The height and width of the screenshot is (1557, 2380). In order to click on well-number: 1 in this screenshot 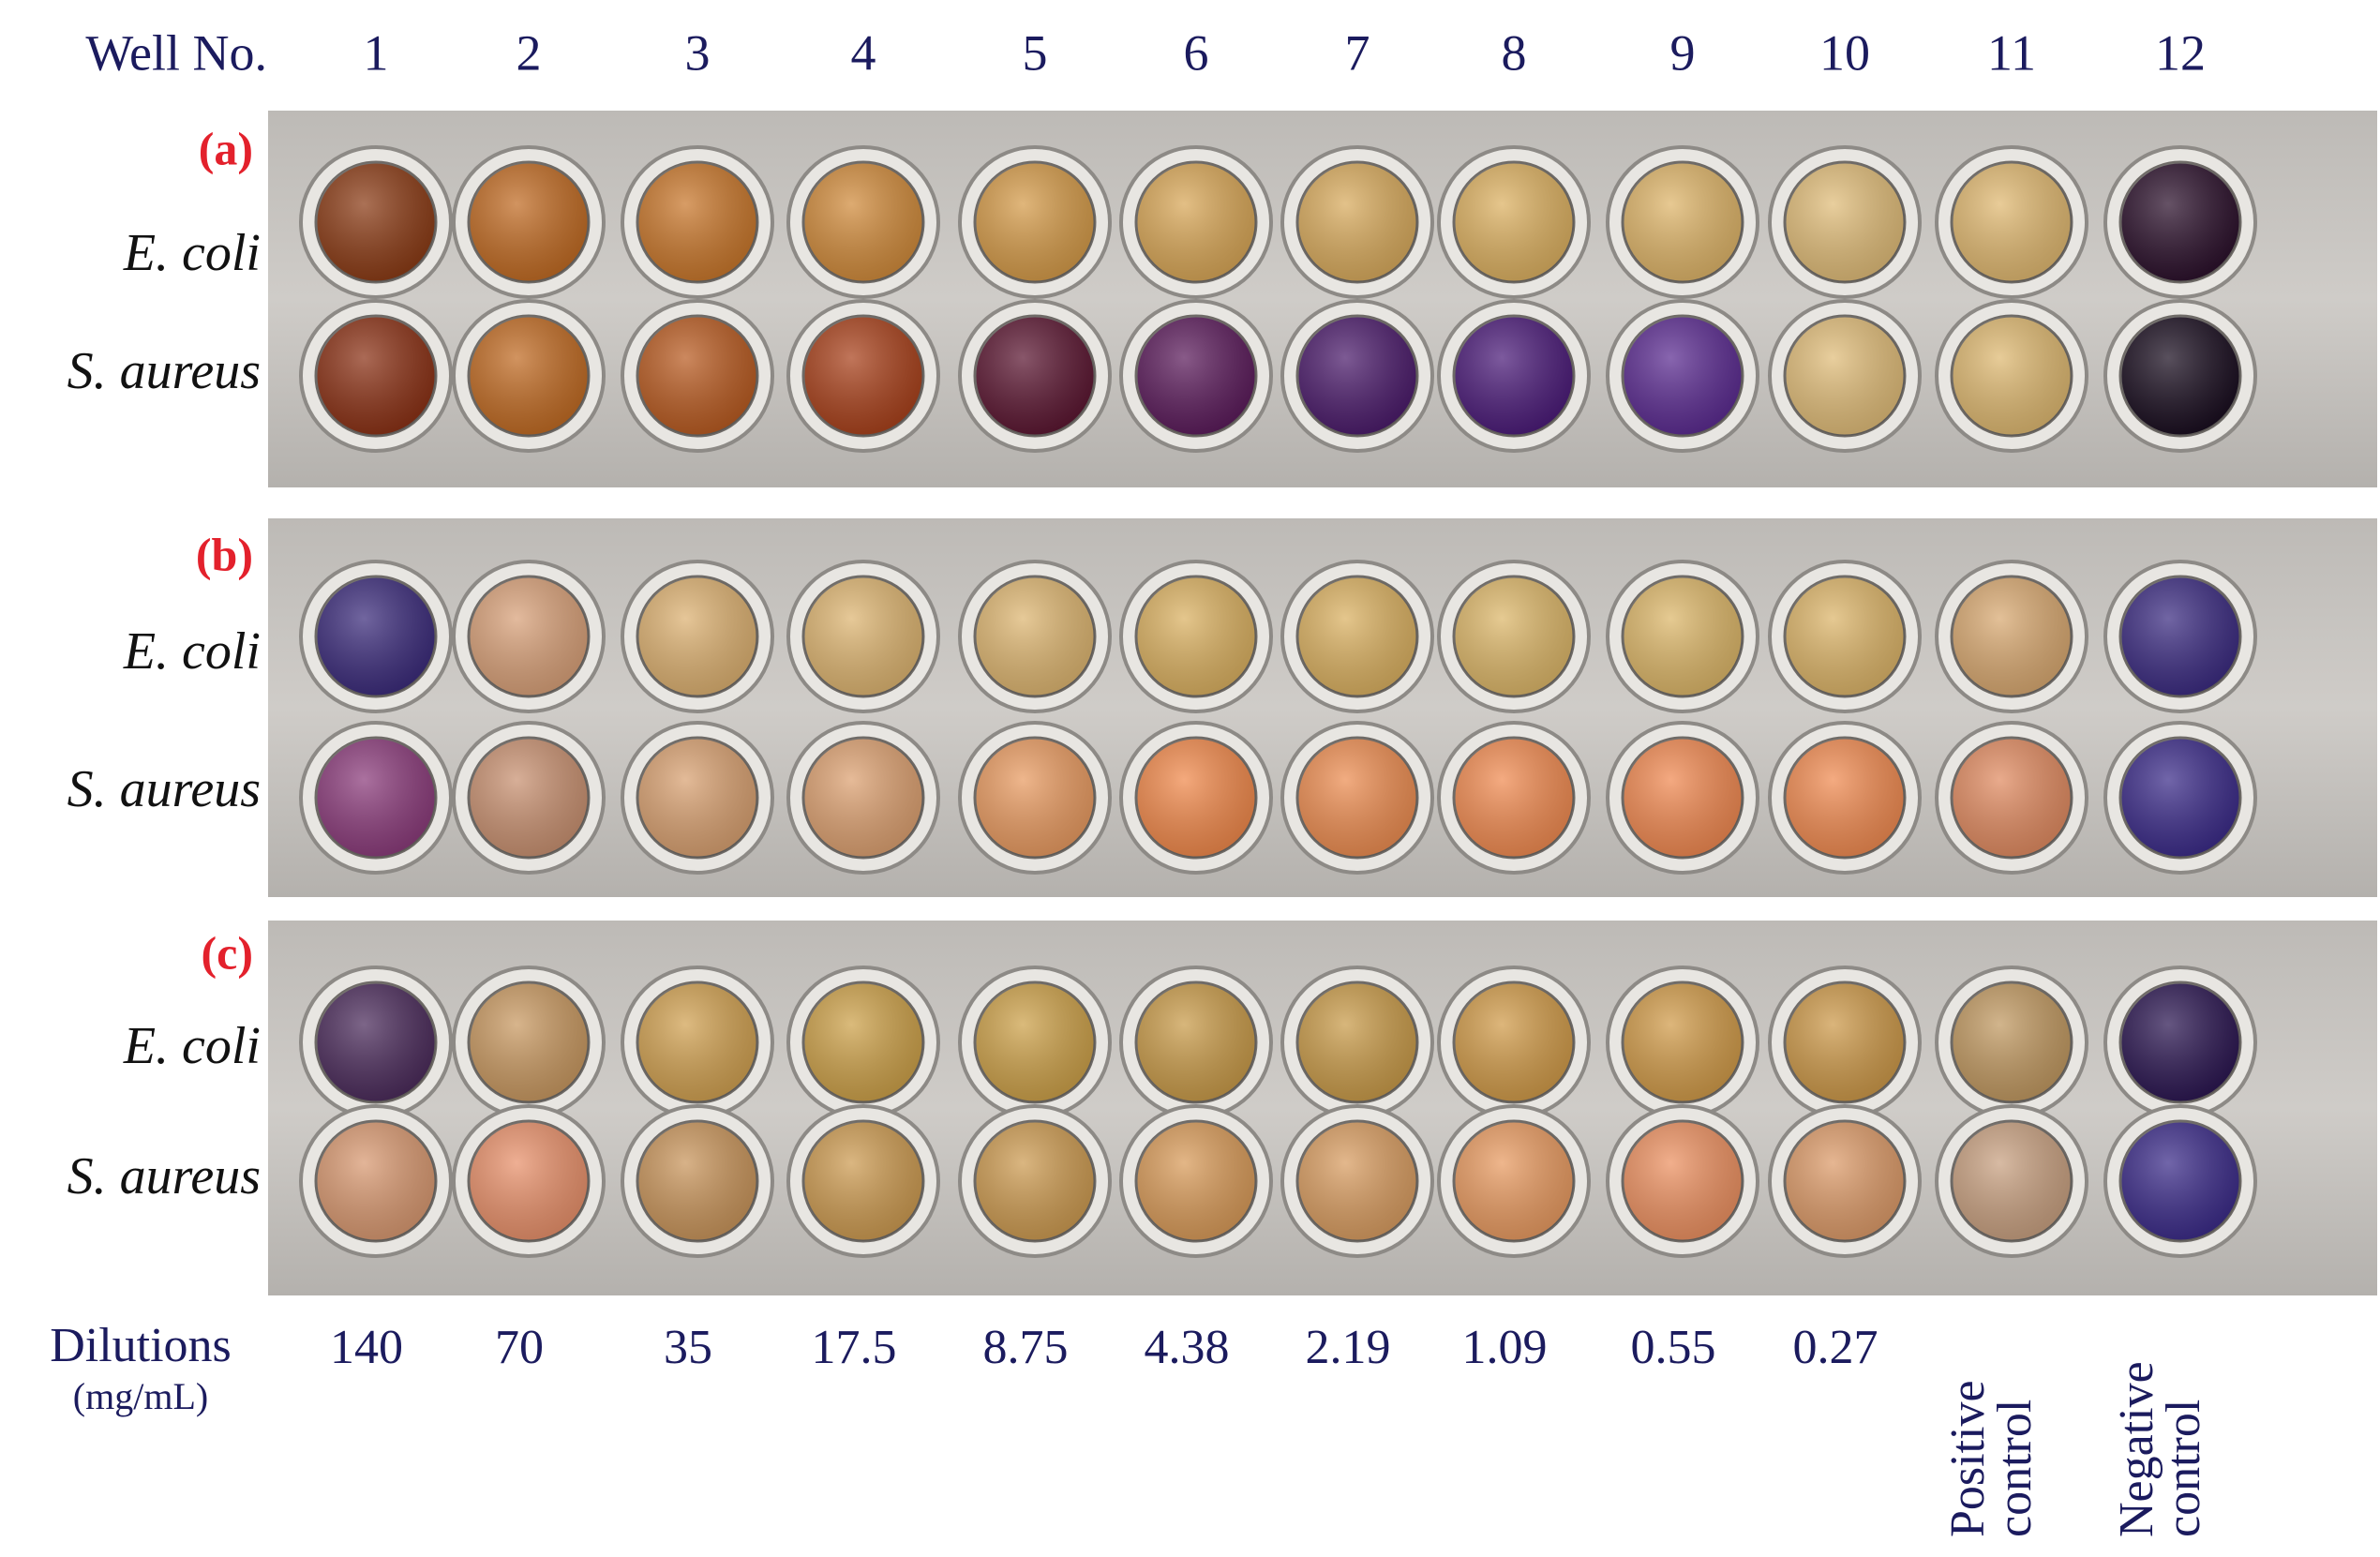, I will do `click(376, 52)`.